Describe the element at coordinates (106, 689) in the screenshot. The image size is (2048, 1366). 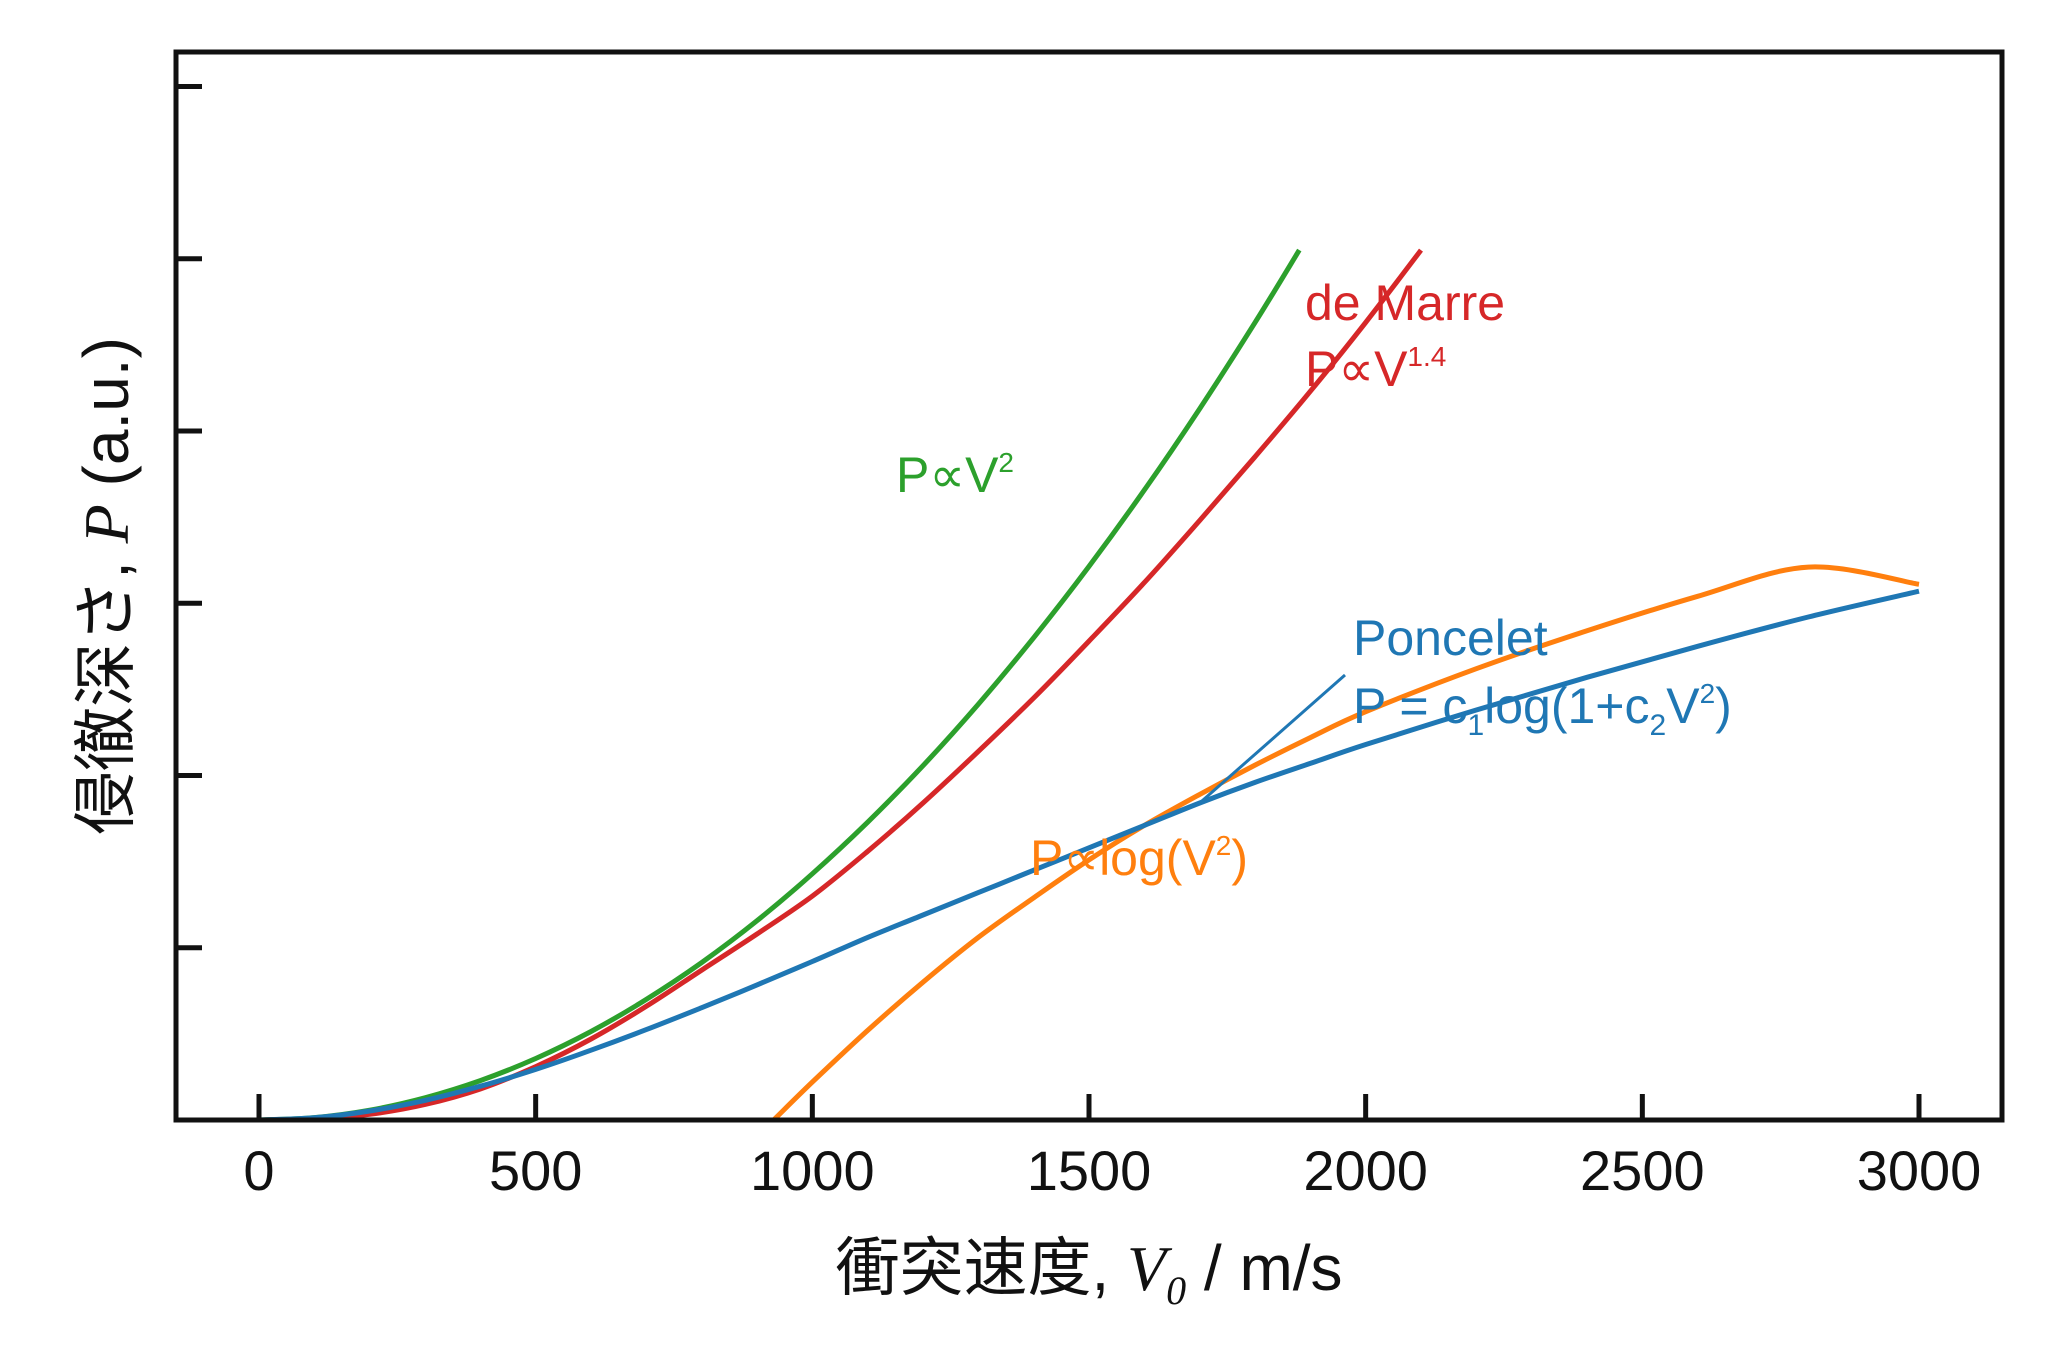
I see `y-axis-title-prefix: 侵徹深さ,` at that location.